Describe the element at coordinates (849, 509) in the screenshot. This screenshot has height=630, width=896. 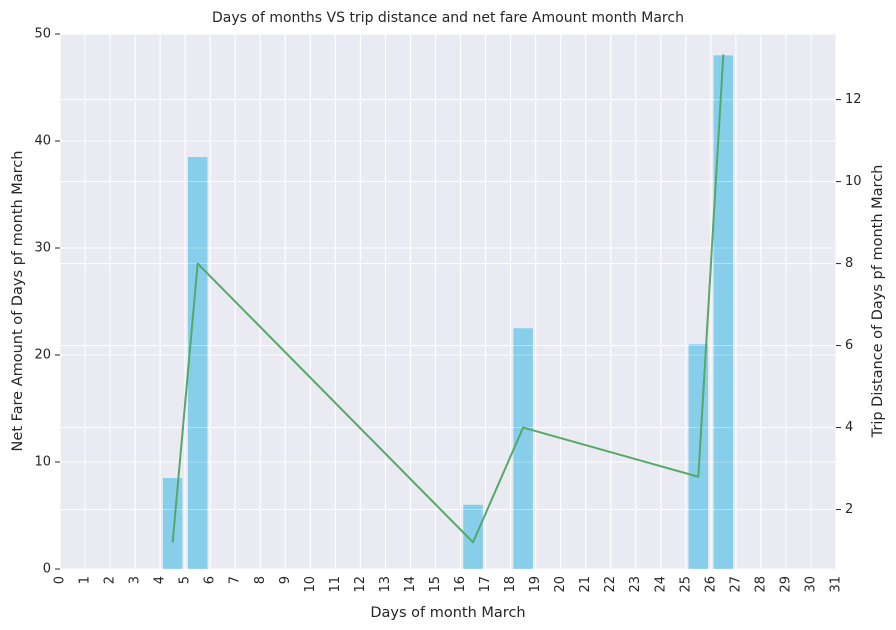
I see `y-right-tick-label: 2` at that location.